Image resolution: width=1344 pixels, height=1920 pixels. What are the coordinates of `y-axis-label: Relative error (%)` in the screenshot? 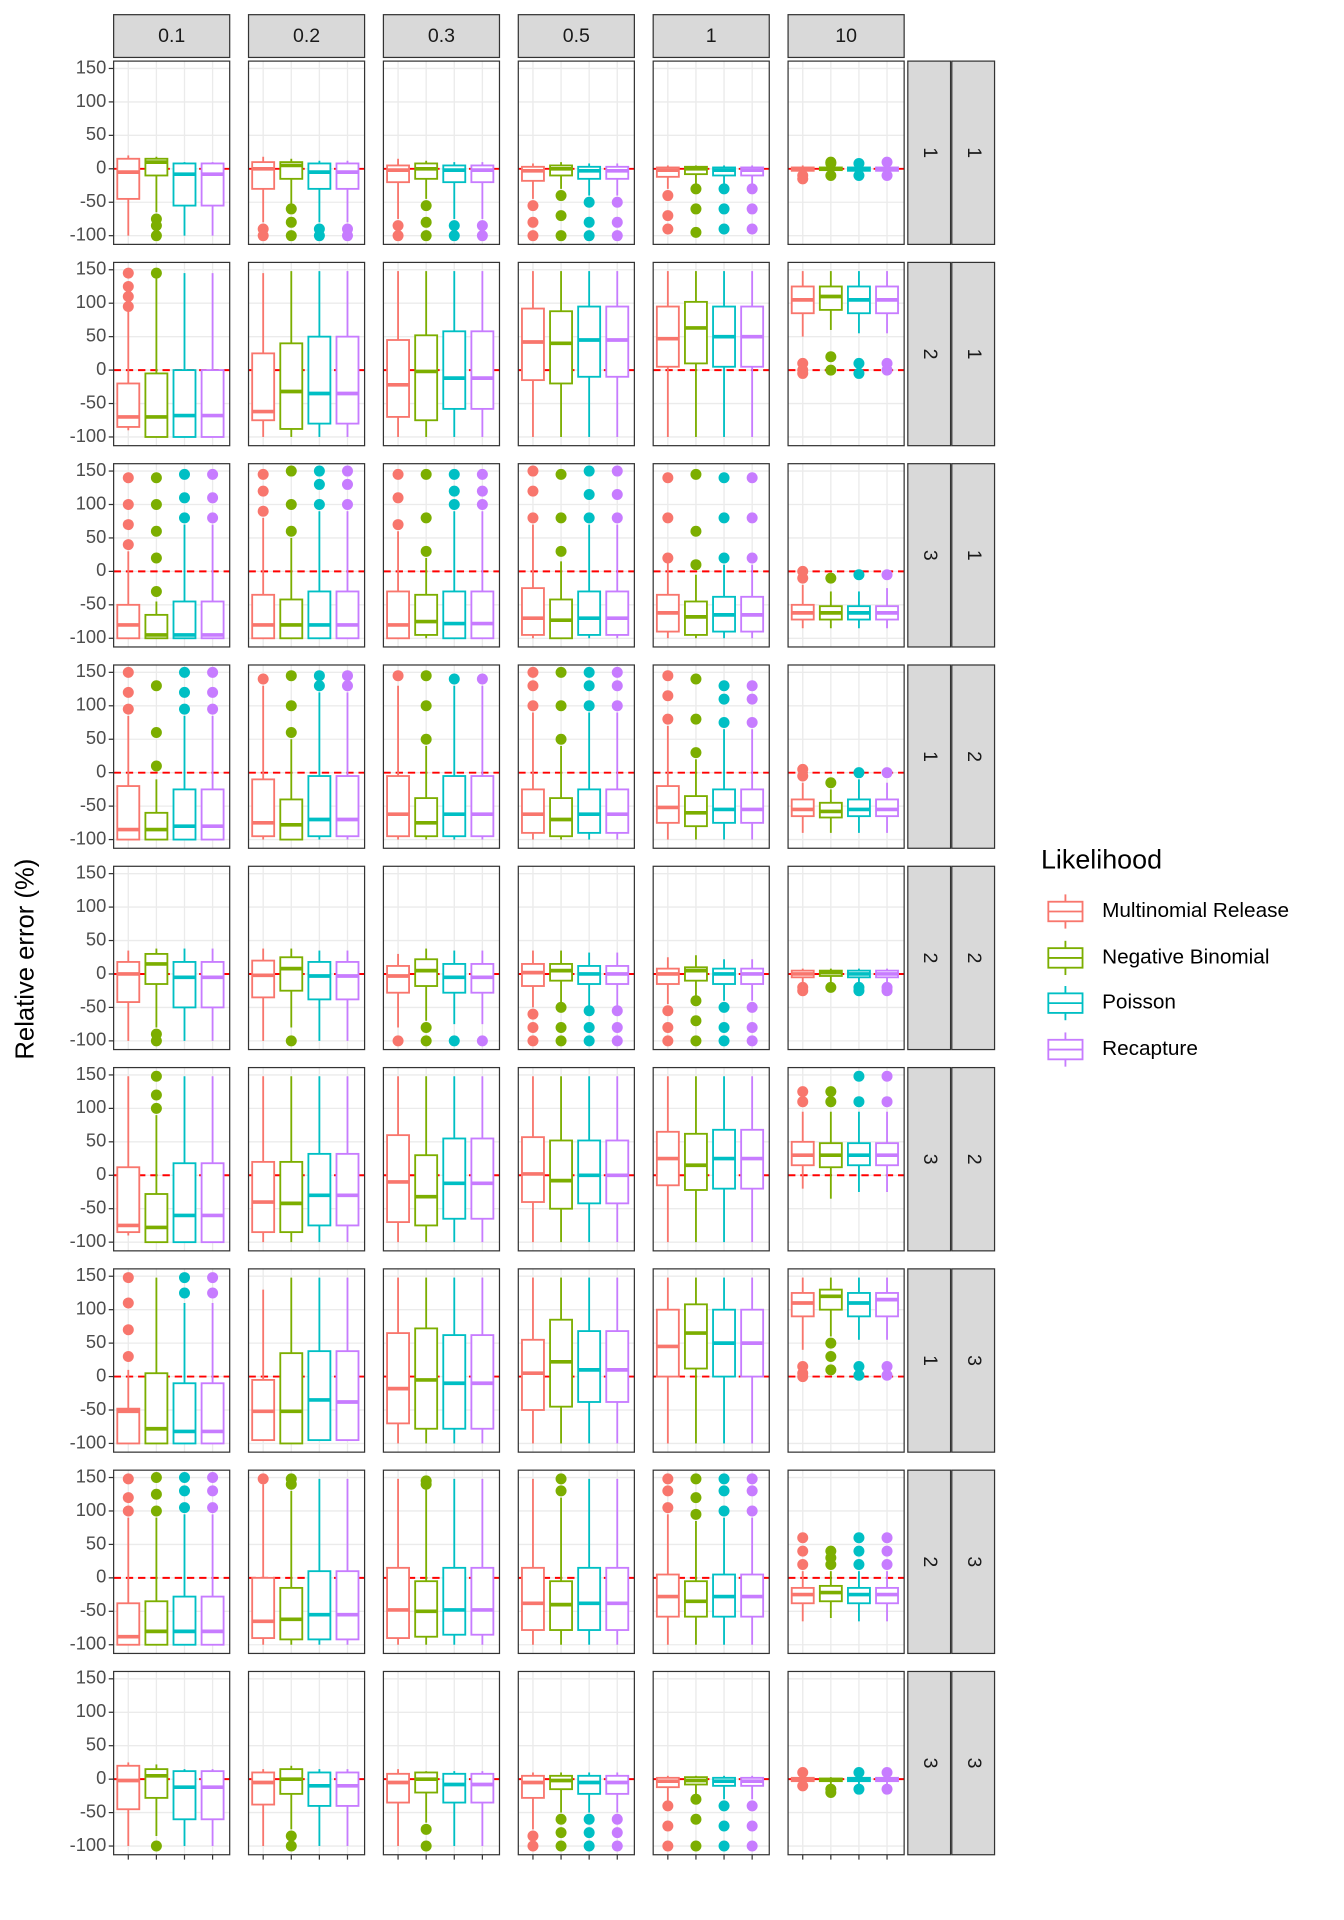 It's located at (26, 959).